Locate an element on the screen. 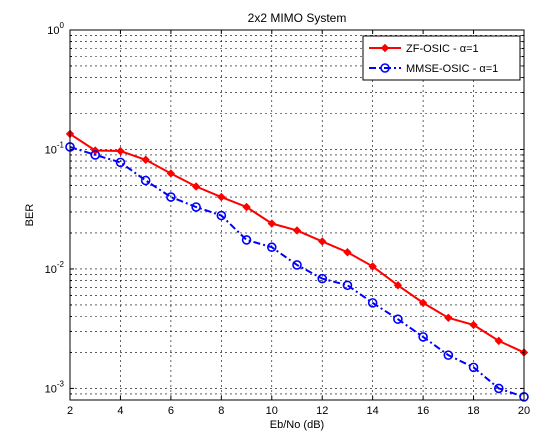  y-tick-label: 10⁻³ is located at coordinates (55, 387).